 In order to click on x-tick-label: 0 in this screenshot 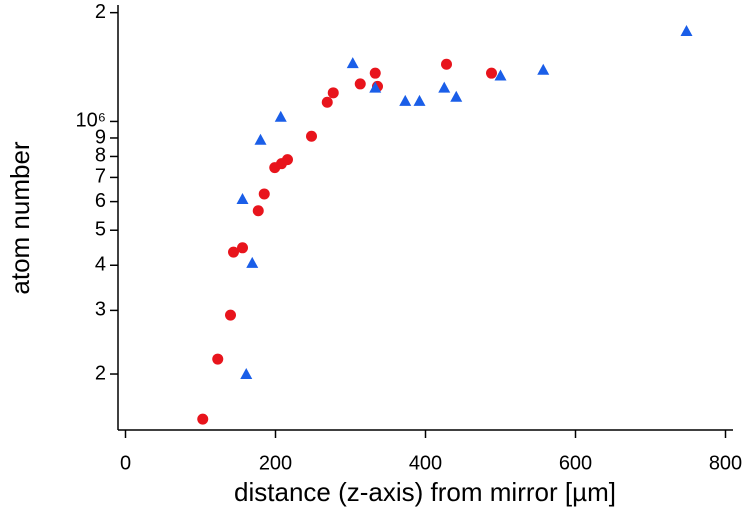, I will do `click(125, 463)`.